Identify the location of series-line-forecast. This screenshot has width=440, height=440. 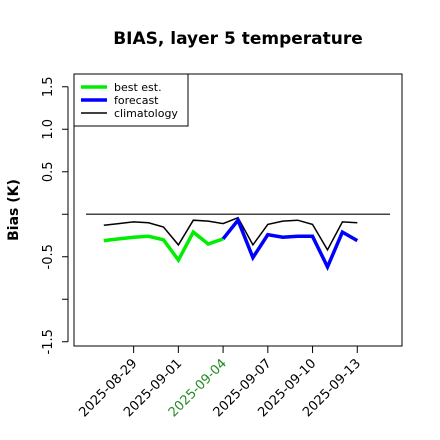
(290, 244).